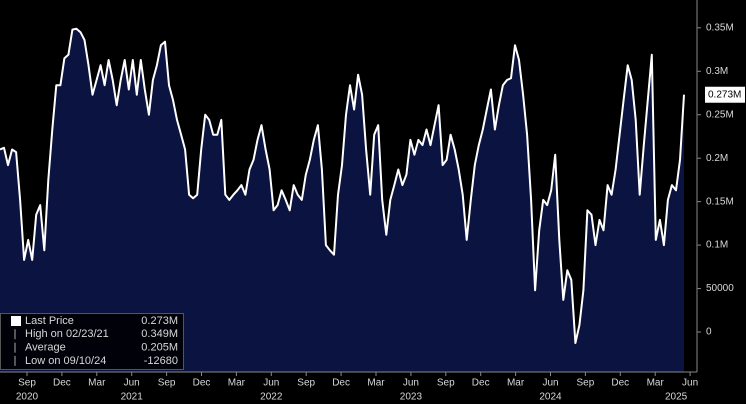 The width and height of the screenshot is (746, 404). Describe the element at coordinates (49, 321) in the screenshot. I see `legend-label: Last Price` at that location.